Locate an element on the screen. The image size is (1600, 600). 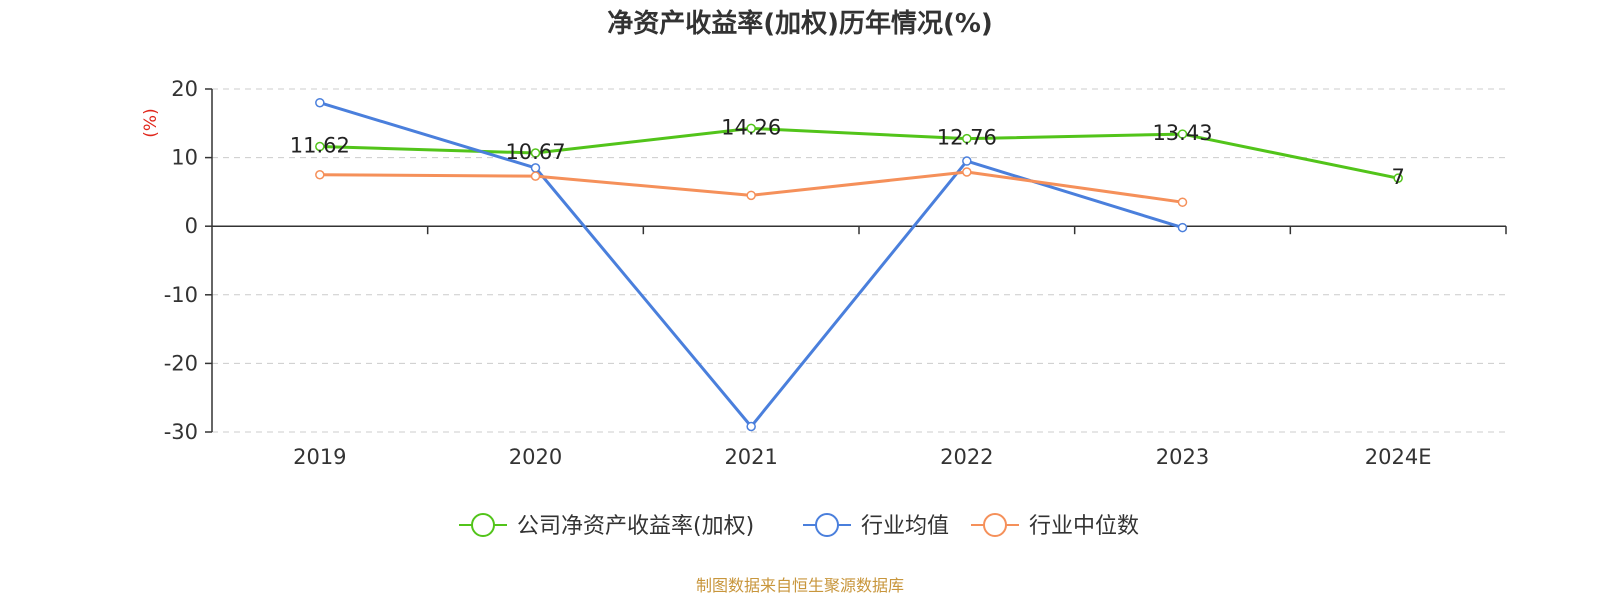
y-tick-label: -10 is located at coordinates (181, 295).